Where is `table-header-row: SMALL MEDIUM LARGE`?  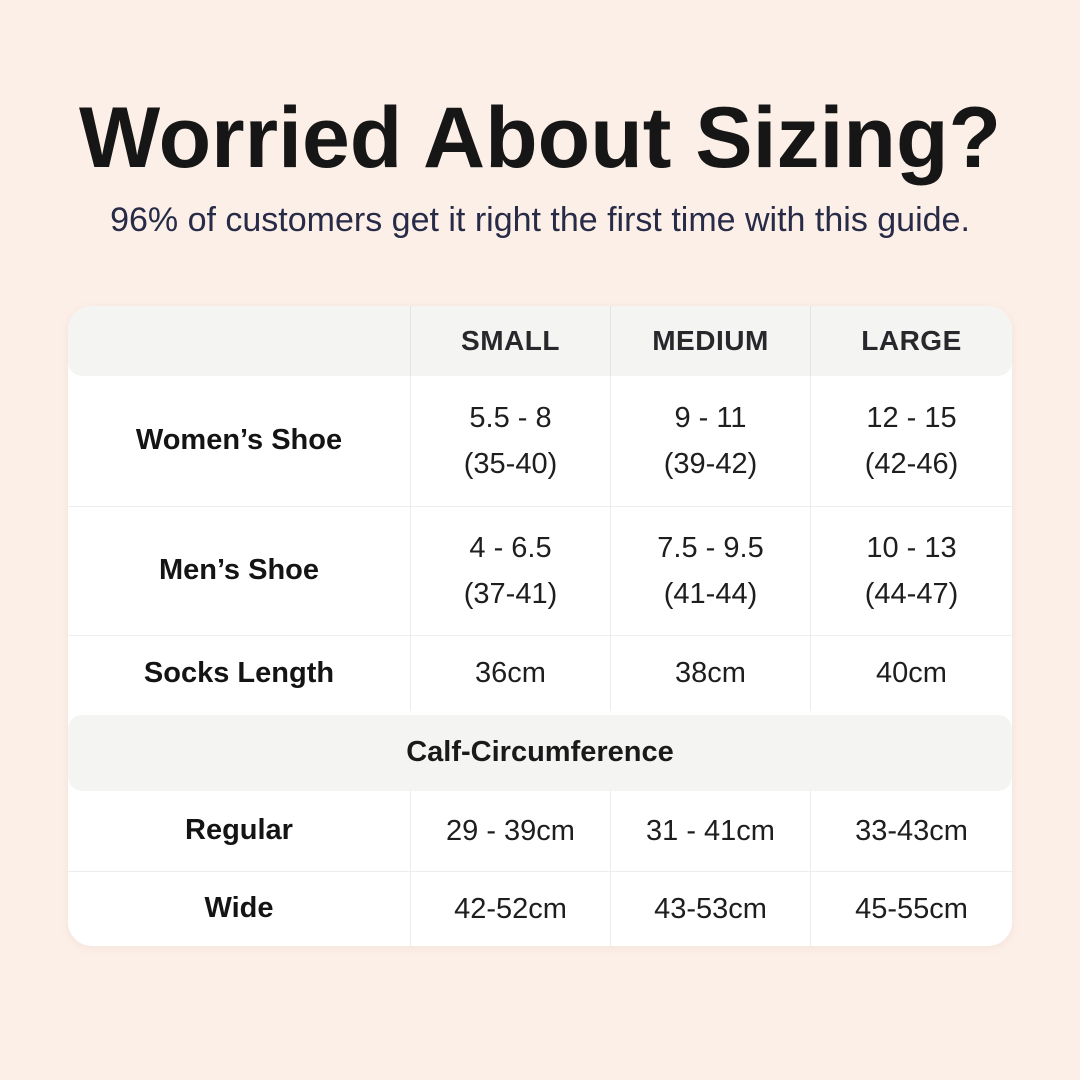 table-header-row: SMALL MEDIUM LARGE is located at coordinates (540, 340).